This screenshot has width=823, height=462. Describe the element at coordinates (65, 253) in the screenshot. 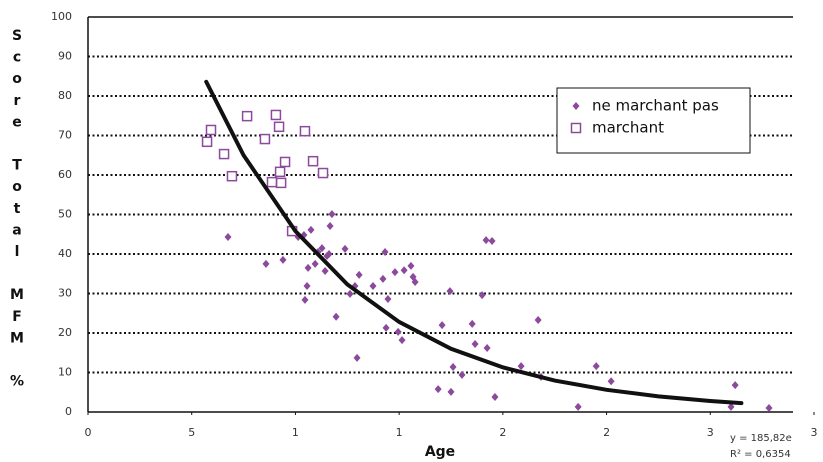

I see `y-tick-label: 40` at that location.